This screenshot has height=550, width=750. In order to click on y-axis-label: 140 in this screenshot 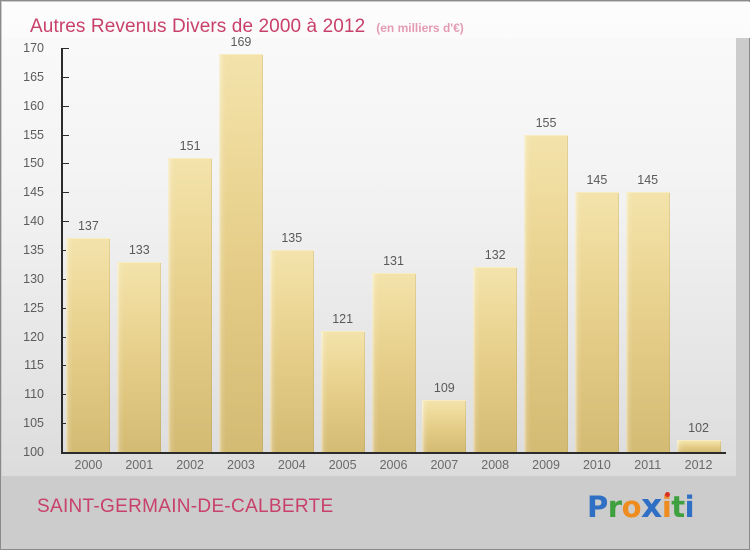, I will do `click(33, 221)`.